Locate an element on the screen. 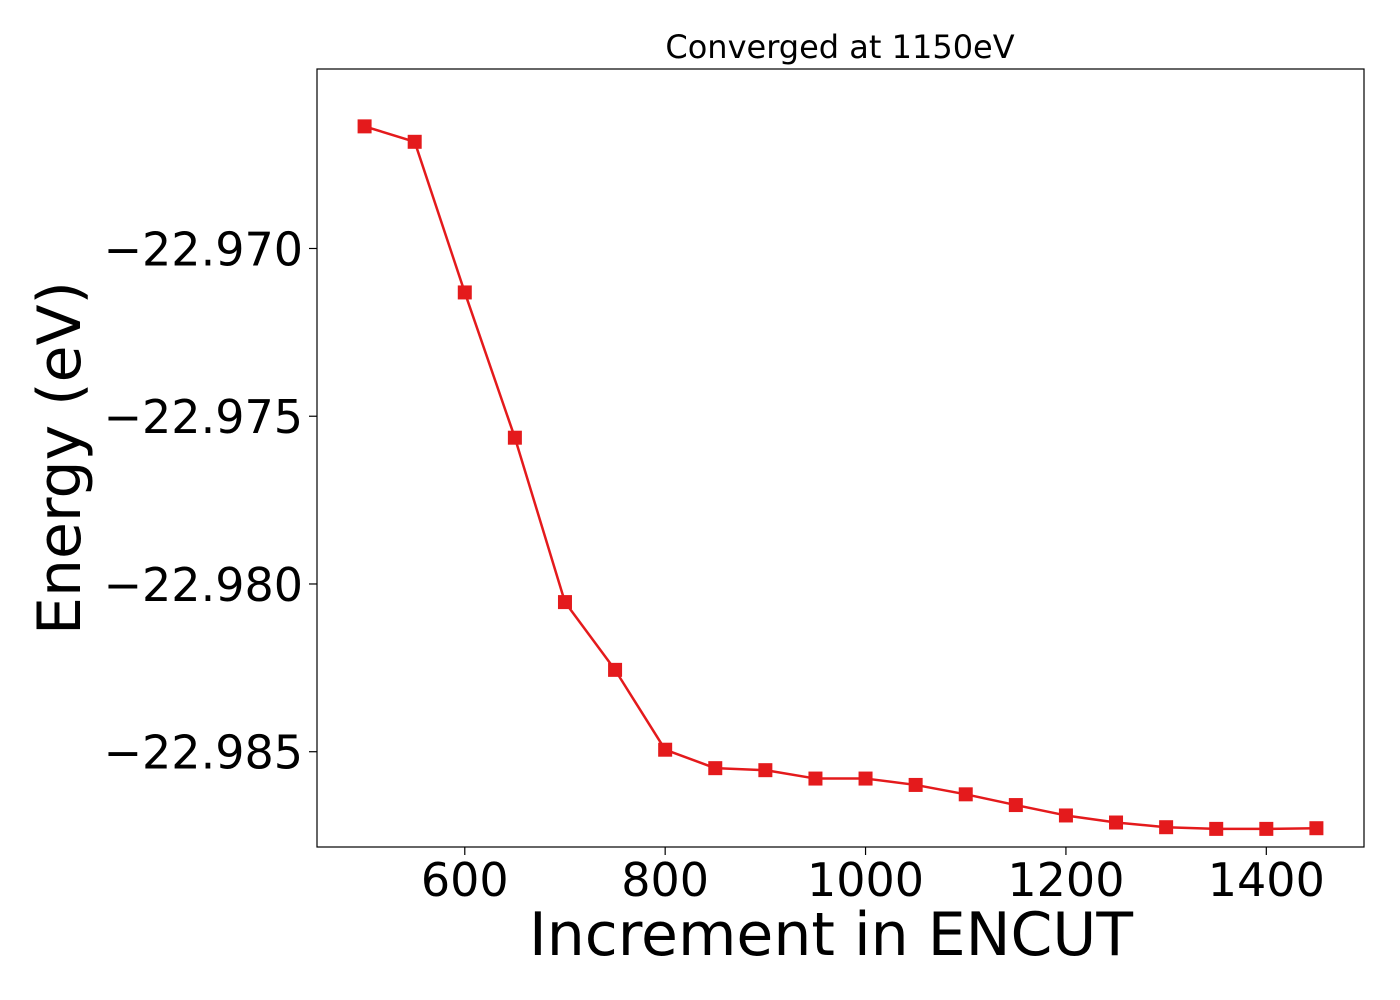 This screenshot has width=1400, height=1000. x-axis-label: Increment in ENCUT is located at coordinates (831, 935).